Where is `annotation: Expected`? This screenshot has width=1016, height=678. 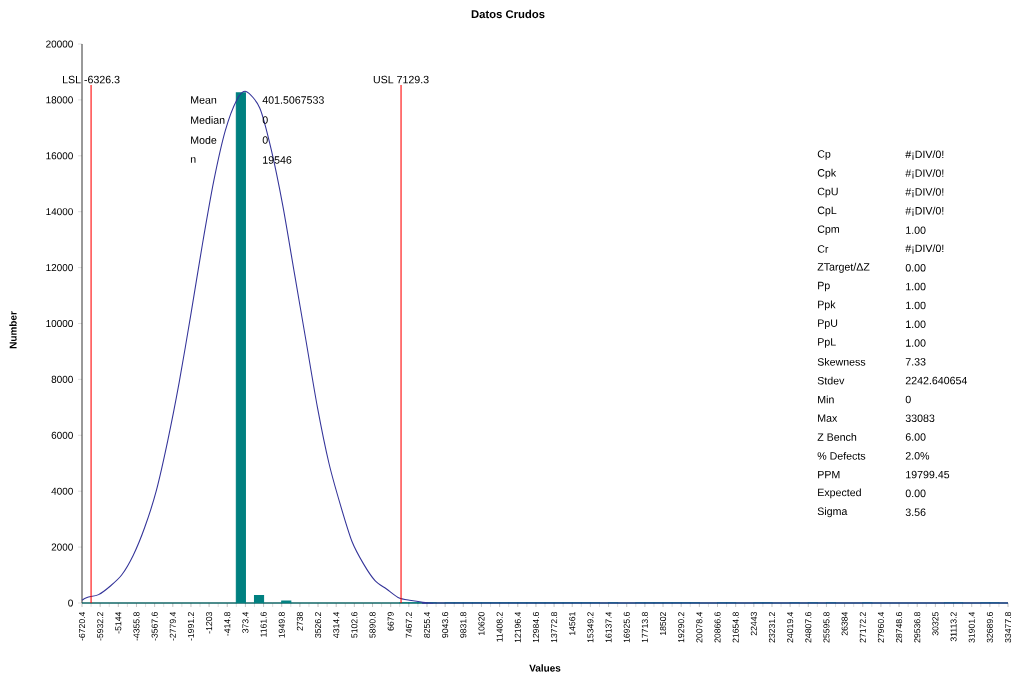
annotation: Expected is located at coordinates (839, 493).